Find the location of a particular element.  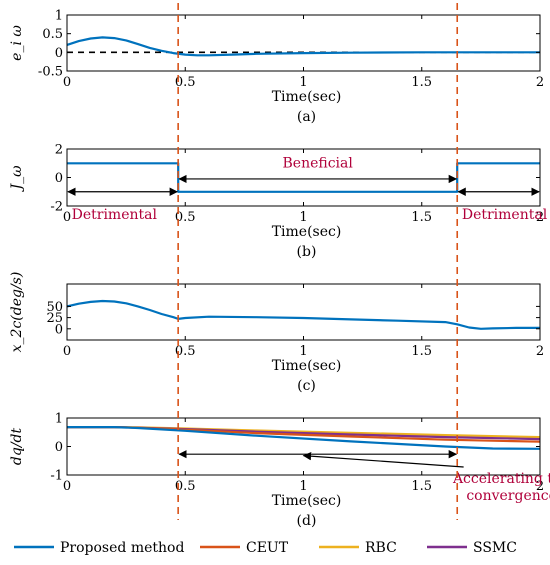

axes-box is located at coordinates (303, 312).